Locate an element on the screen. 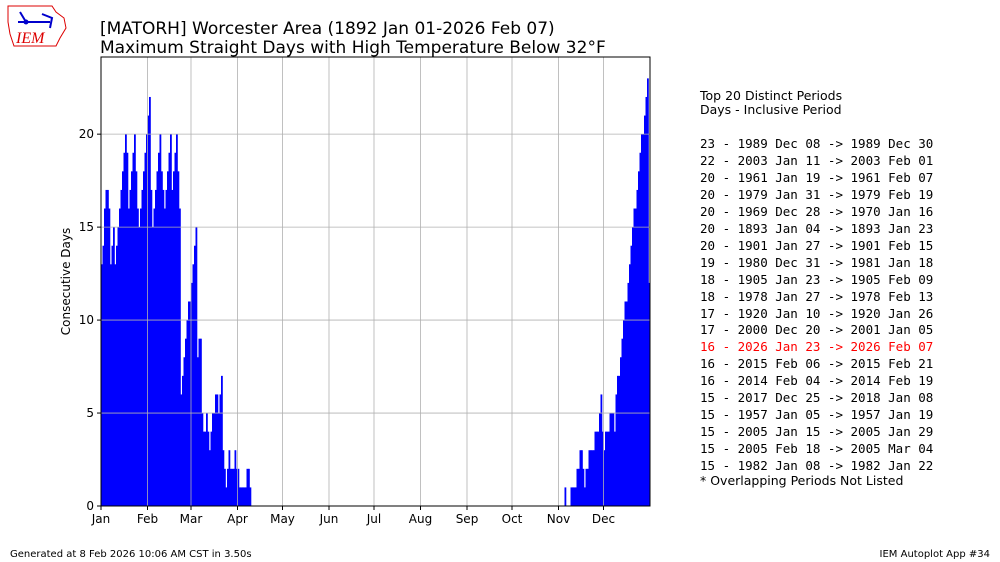  footer-app: IEM Autoplot App #34 is located at coordinates (934, 554).